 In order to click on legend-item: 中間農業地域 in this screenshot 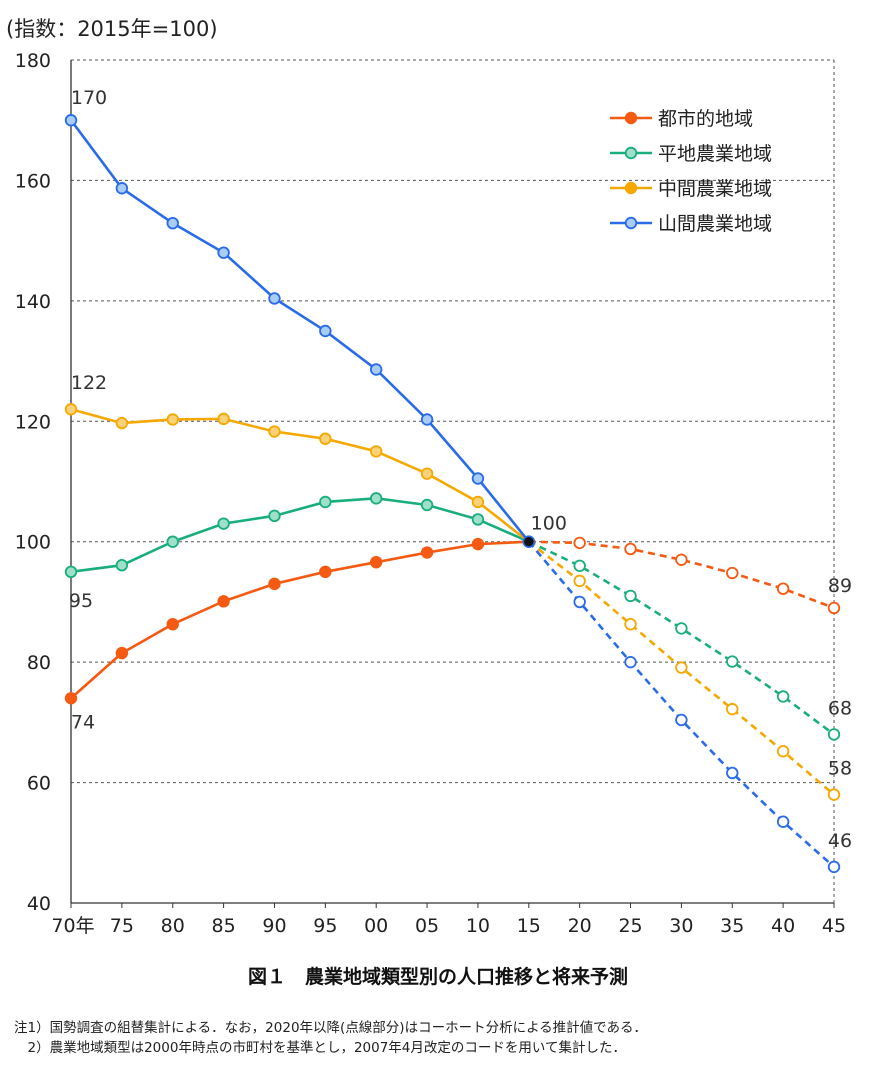, I will do `click(691, 189)`.